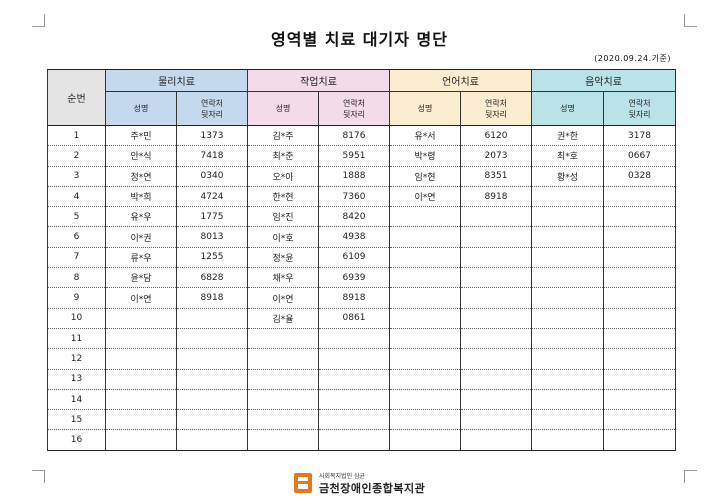  I want to click on group-header-row: 순번 물리치료 작업치료 언어치료 음악치료, so click(361, 97).